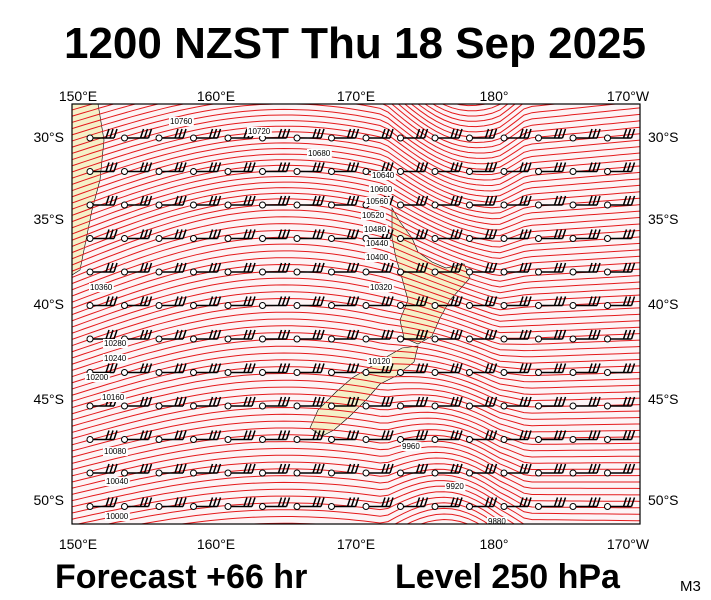 This screenshot has height=600, width=711. Describe the element at coordinates (355, 43) in the screenshot. I see `title: 1200 NZST Thu 18 Sep 2025` at that location.